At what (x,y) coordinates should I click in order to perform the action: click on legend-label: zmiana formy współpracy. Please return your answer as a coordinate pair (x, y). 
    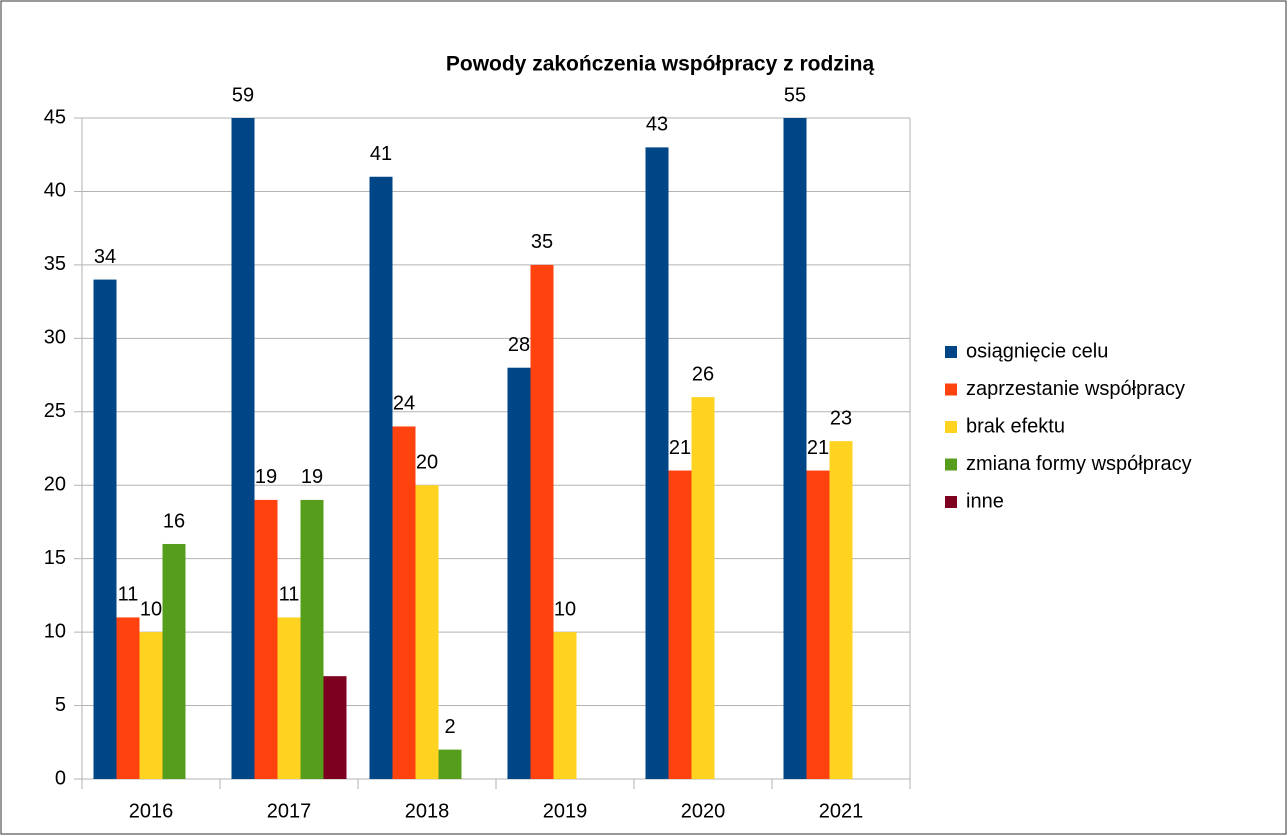
    Looking at the image, I should click on (1079, 464).